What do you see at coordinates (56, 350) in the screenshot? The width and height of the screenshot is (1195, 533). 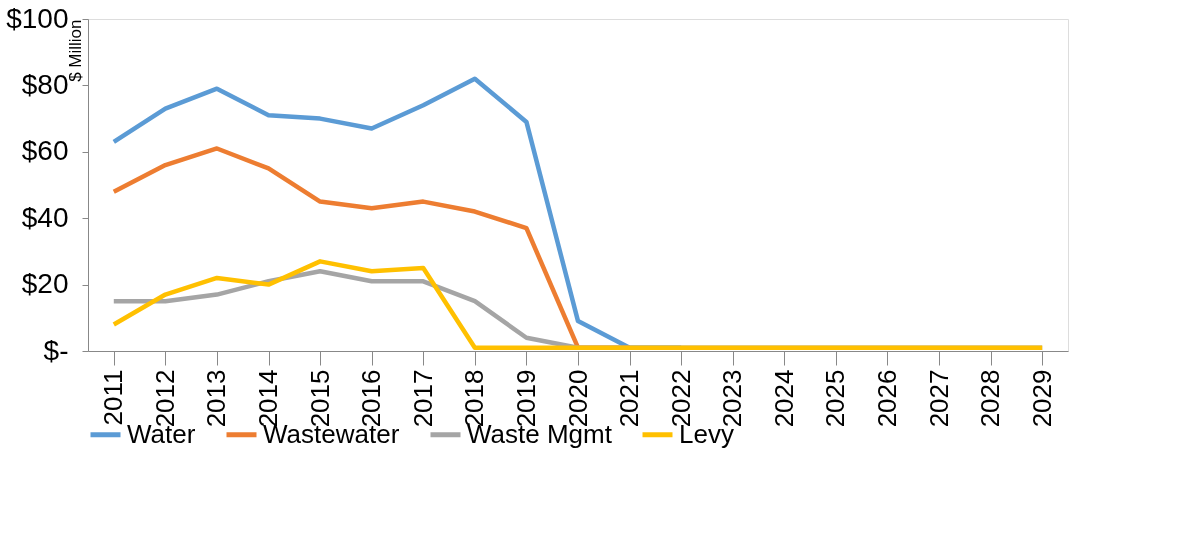 I see `y-tick-label: $-` at bounding box center [56, 350].